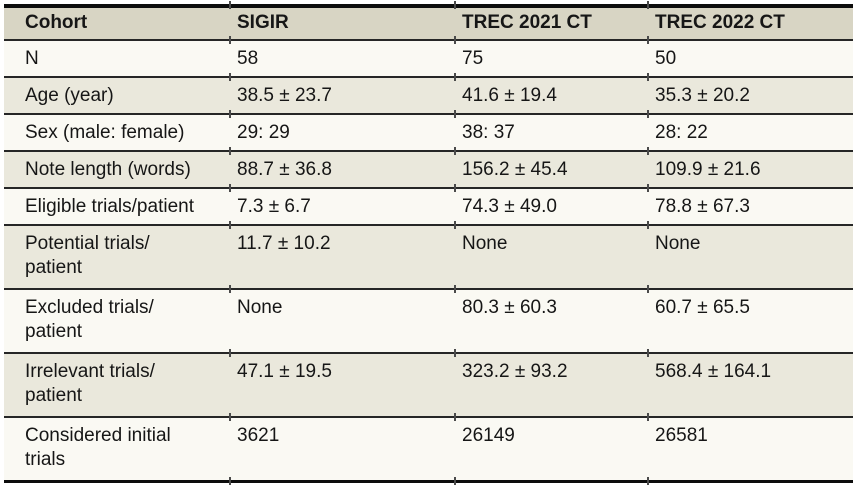 Image resolution: width=856 pixels, height=499 pixels. Describe the element at coordinates (552, 97) in the screenshot. I see `cell-trec-2021-ct: 41.6 ± 19.4` at that location.